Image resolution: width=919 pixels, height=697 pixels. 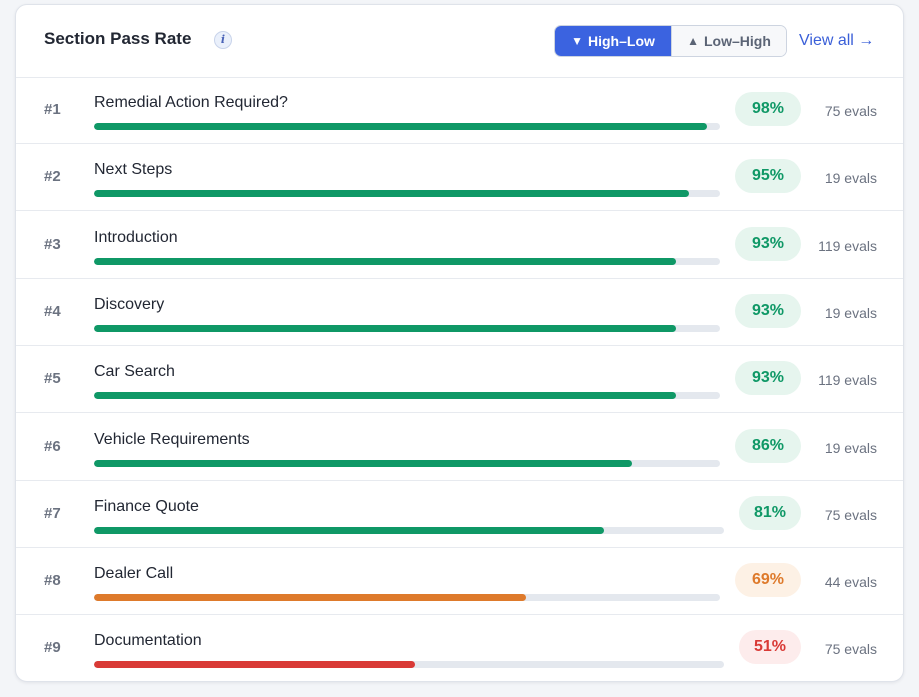 I want to click on pass-rate-badge: 86%, so click(x=768, y=445).